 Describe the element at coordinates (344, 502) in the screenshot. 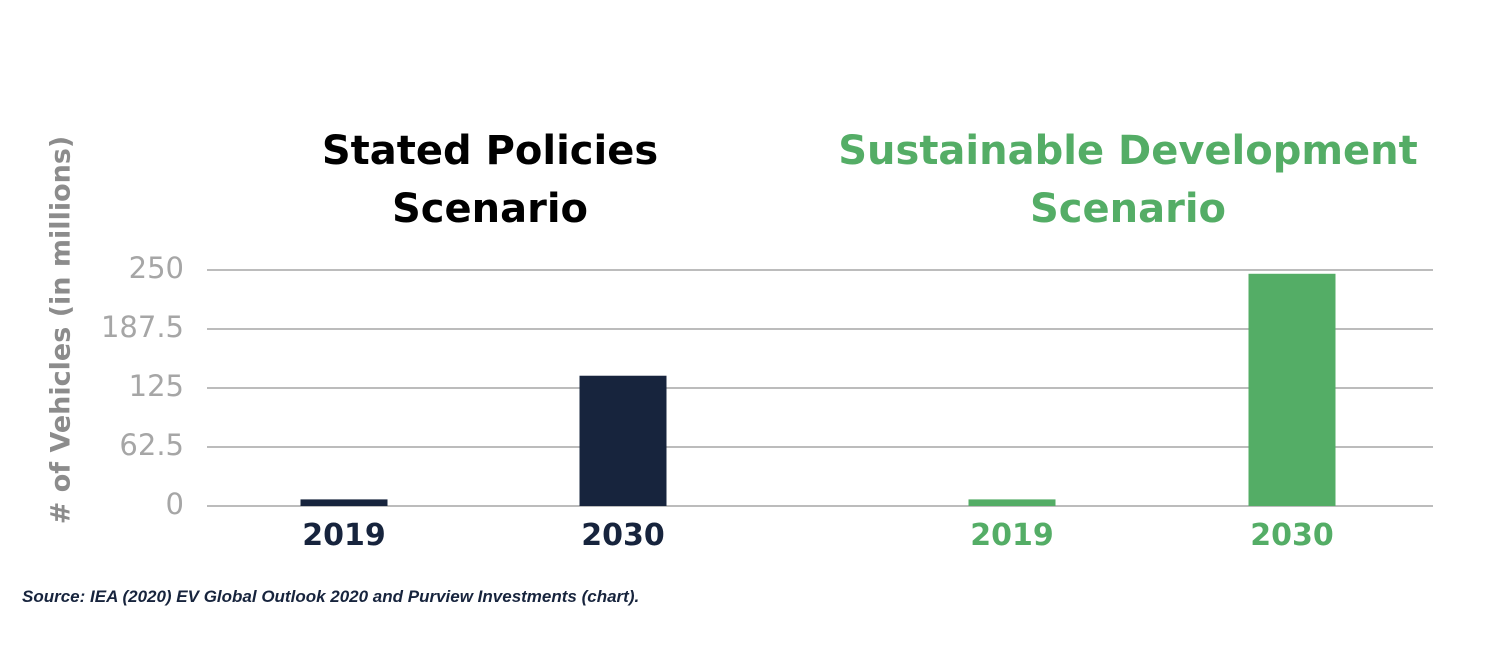

I see `bar-0-2019` at that location.